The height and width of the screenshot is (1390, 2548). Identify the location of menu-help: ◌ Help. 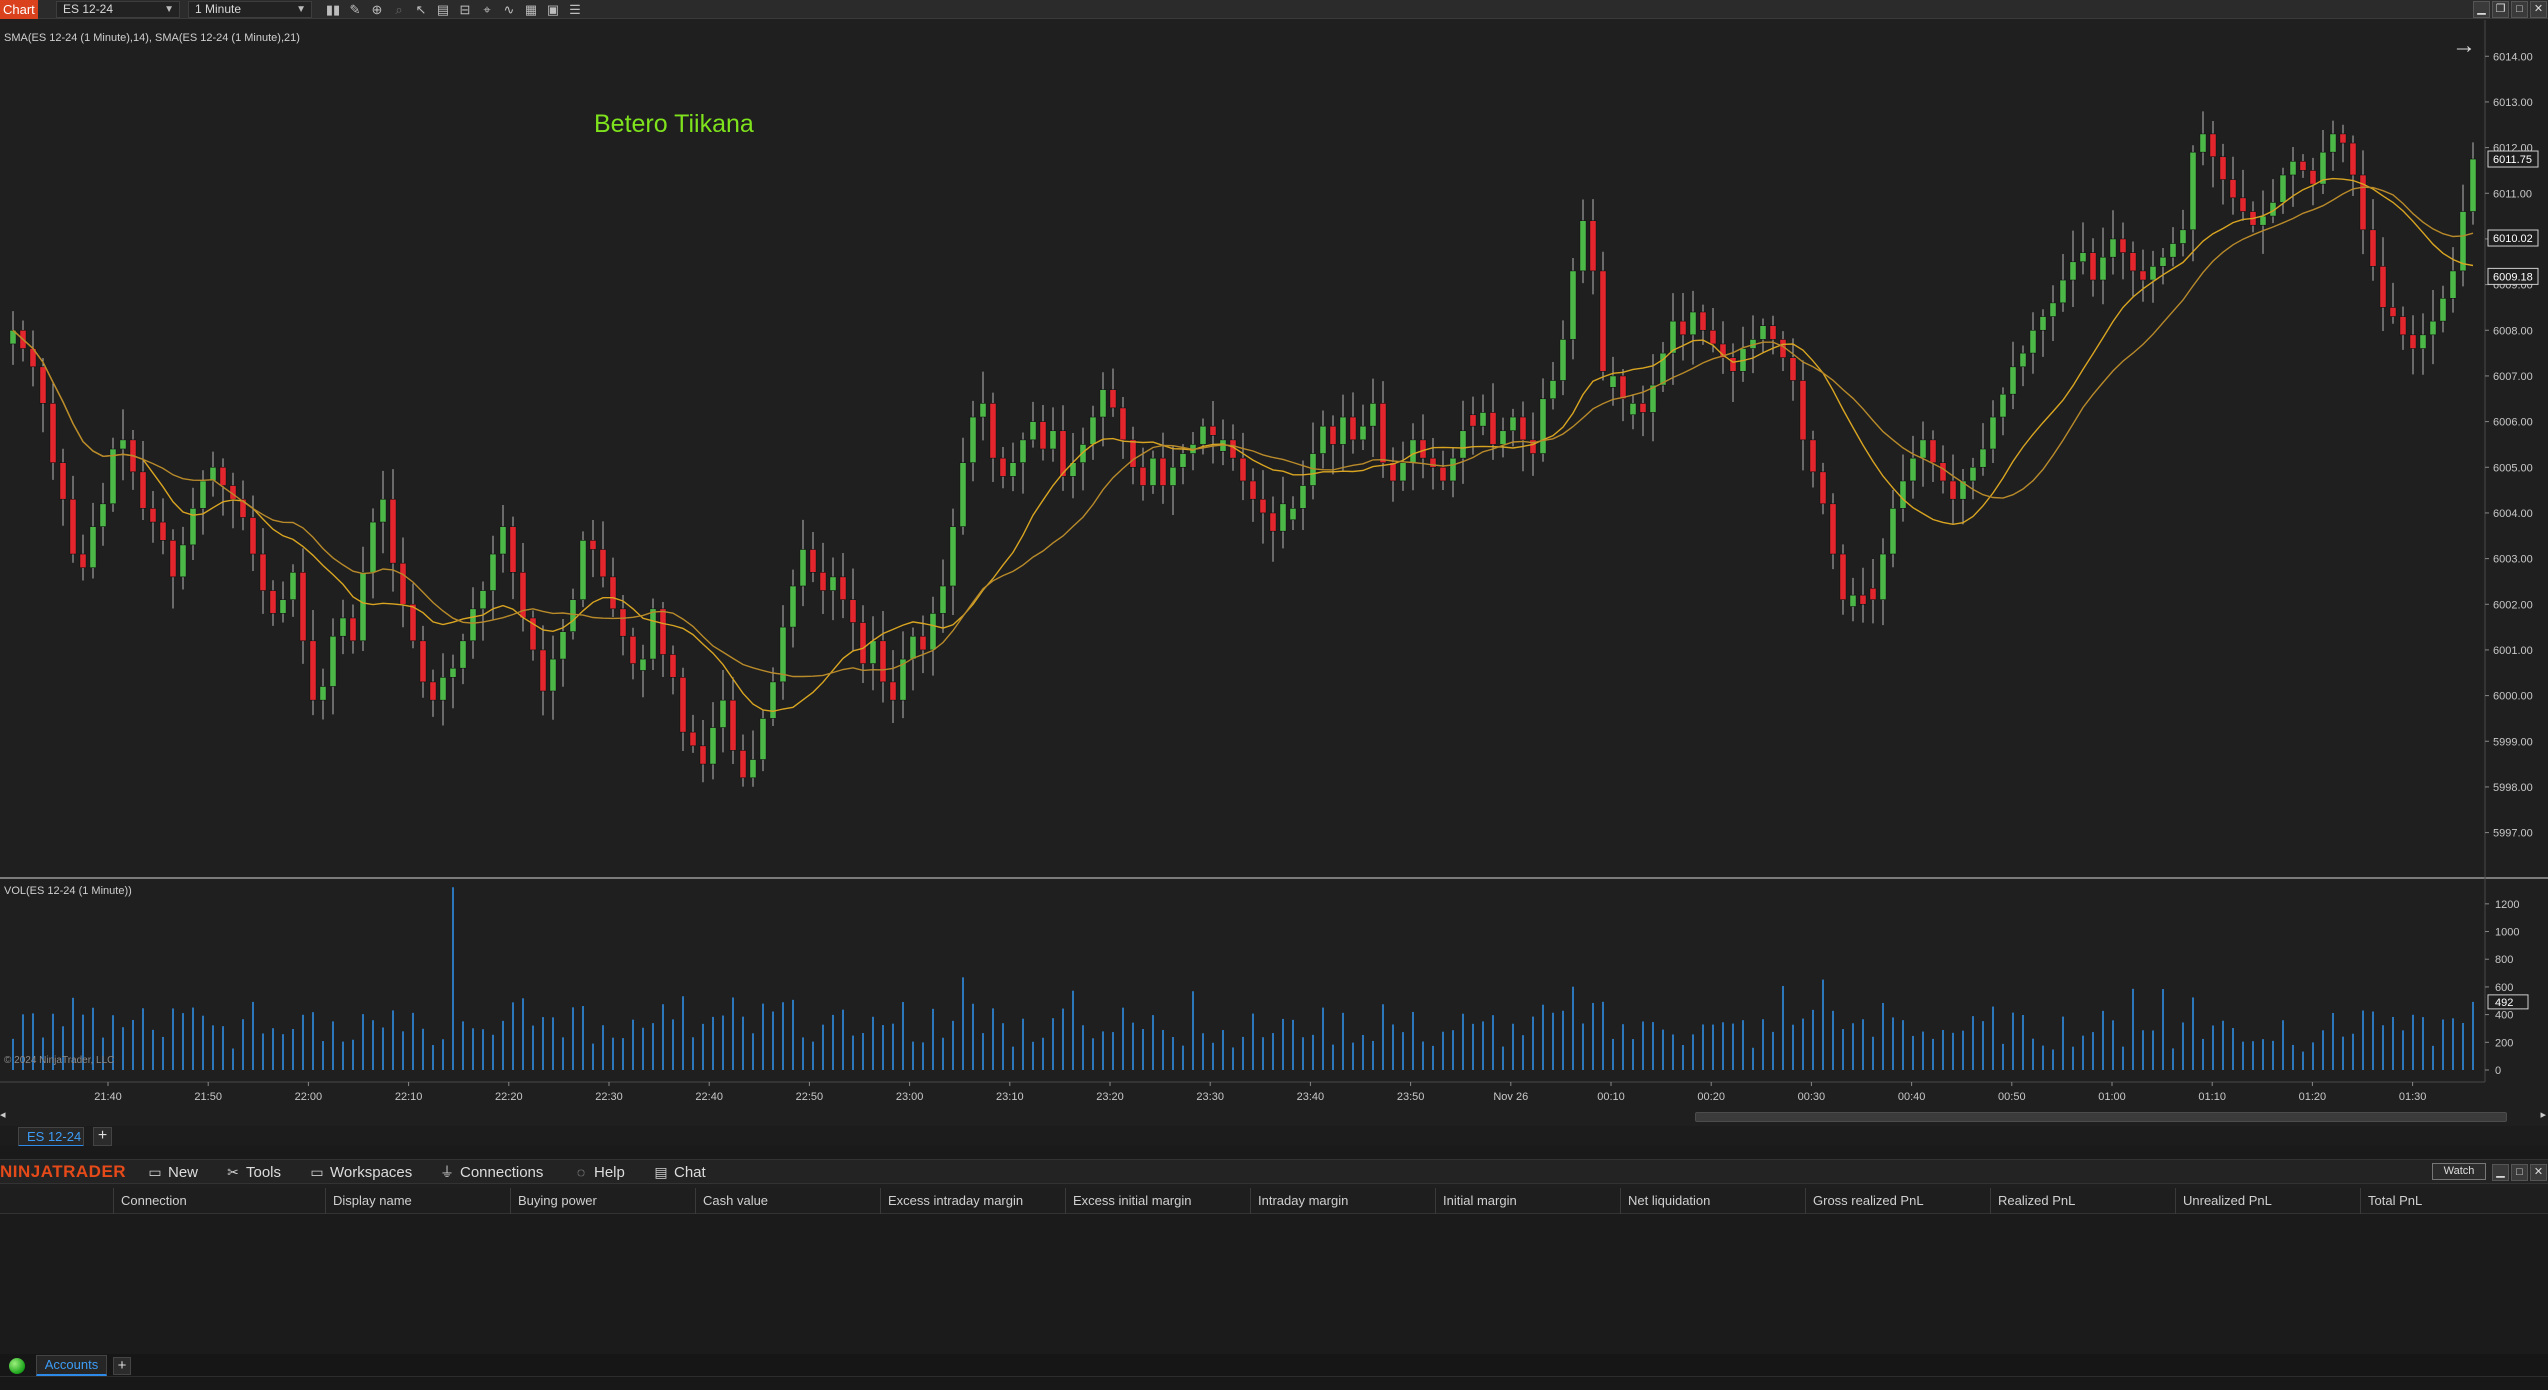
(598, 1172).